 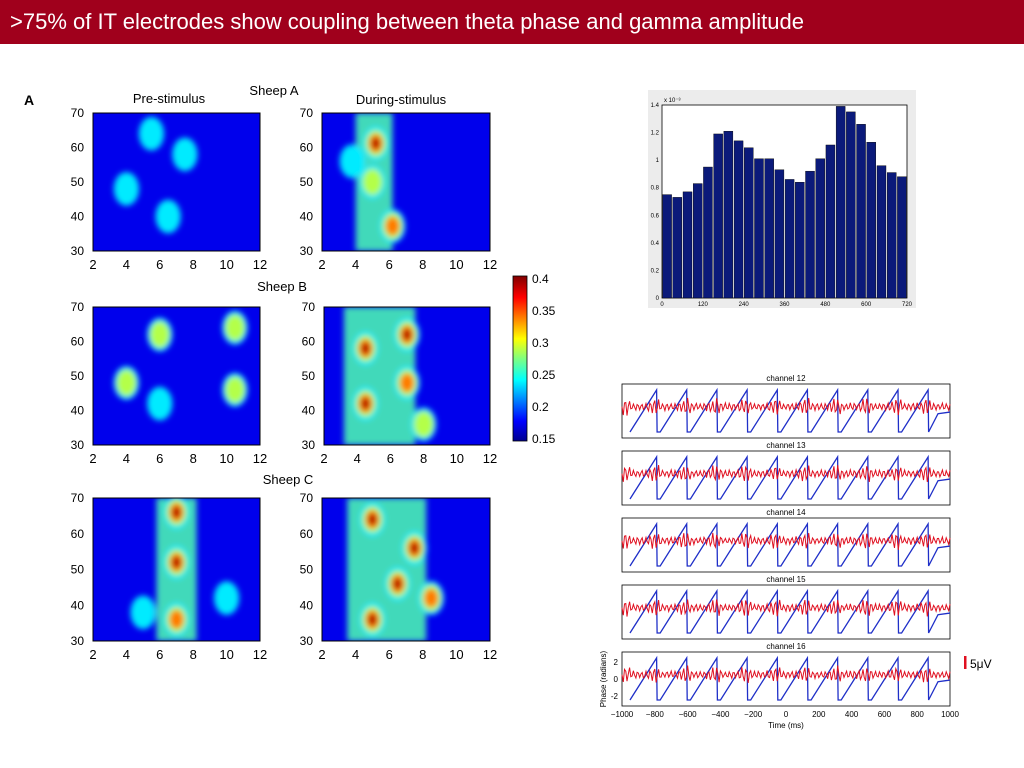 I want to click on colorbar-tick-label: 0.2, so click(x=540, y=407).